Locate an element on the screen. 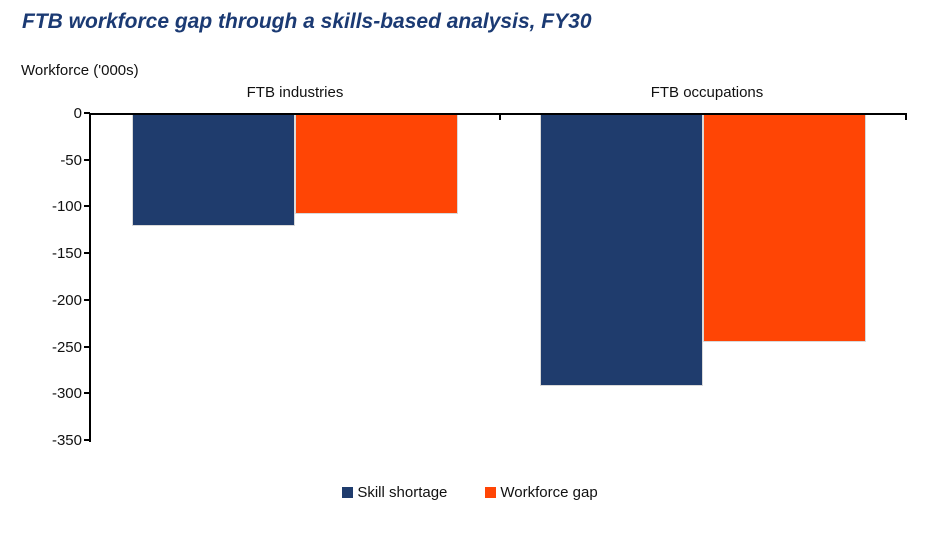  legend-item-workforce-gap: Workforce gap is located at coordinates (541, 492).